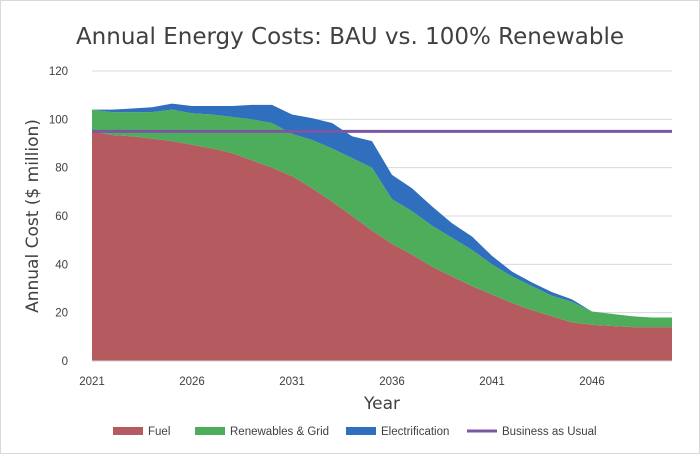 This screenshot has height=454, width=700. Describe the element at coordinates (61, 265) in the screenshot. I see `y-tick-label: 40` at that location.